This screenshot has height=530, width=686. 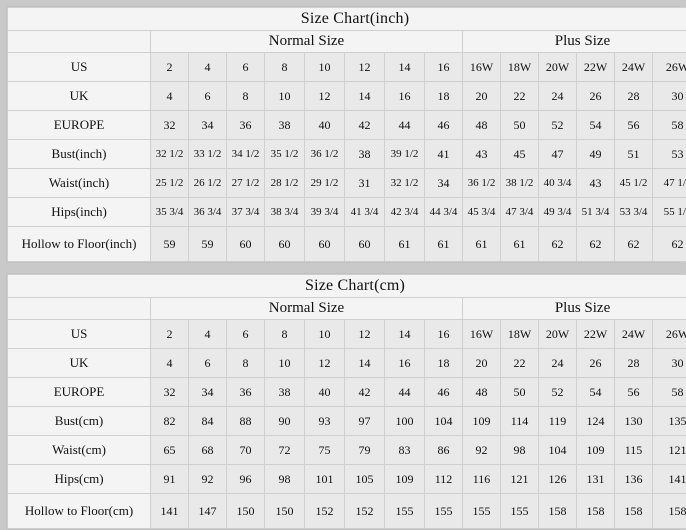 What do you see at coordinates (481, 479) in the screenshot?
I see `table-cell: 116` at bounding box center [481, 479].